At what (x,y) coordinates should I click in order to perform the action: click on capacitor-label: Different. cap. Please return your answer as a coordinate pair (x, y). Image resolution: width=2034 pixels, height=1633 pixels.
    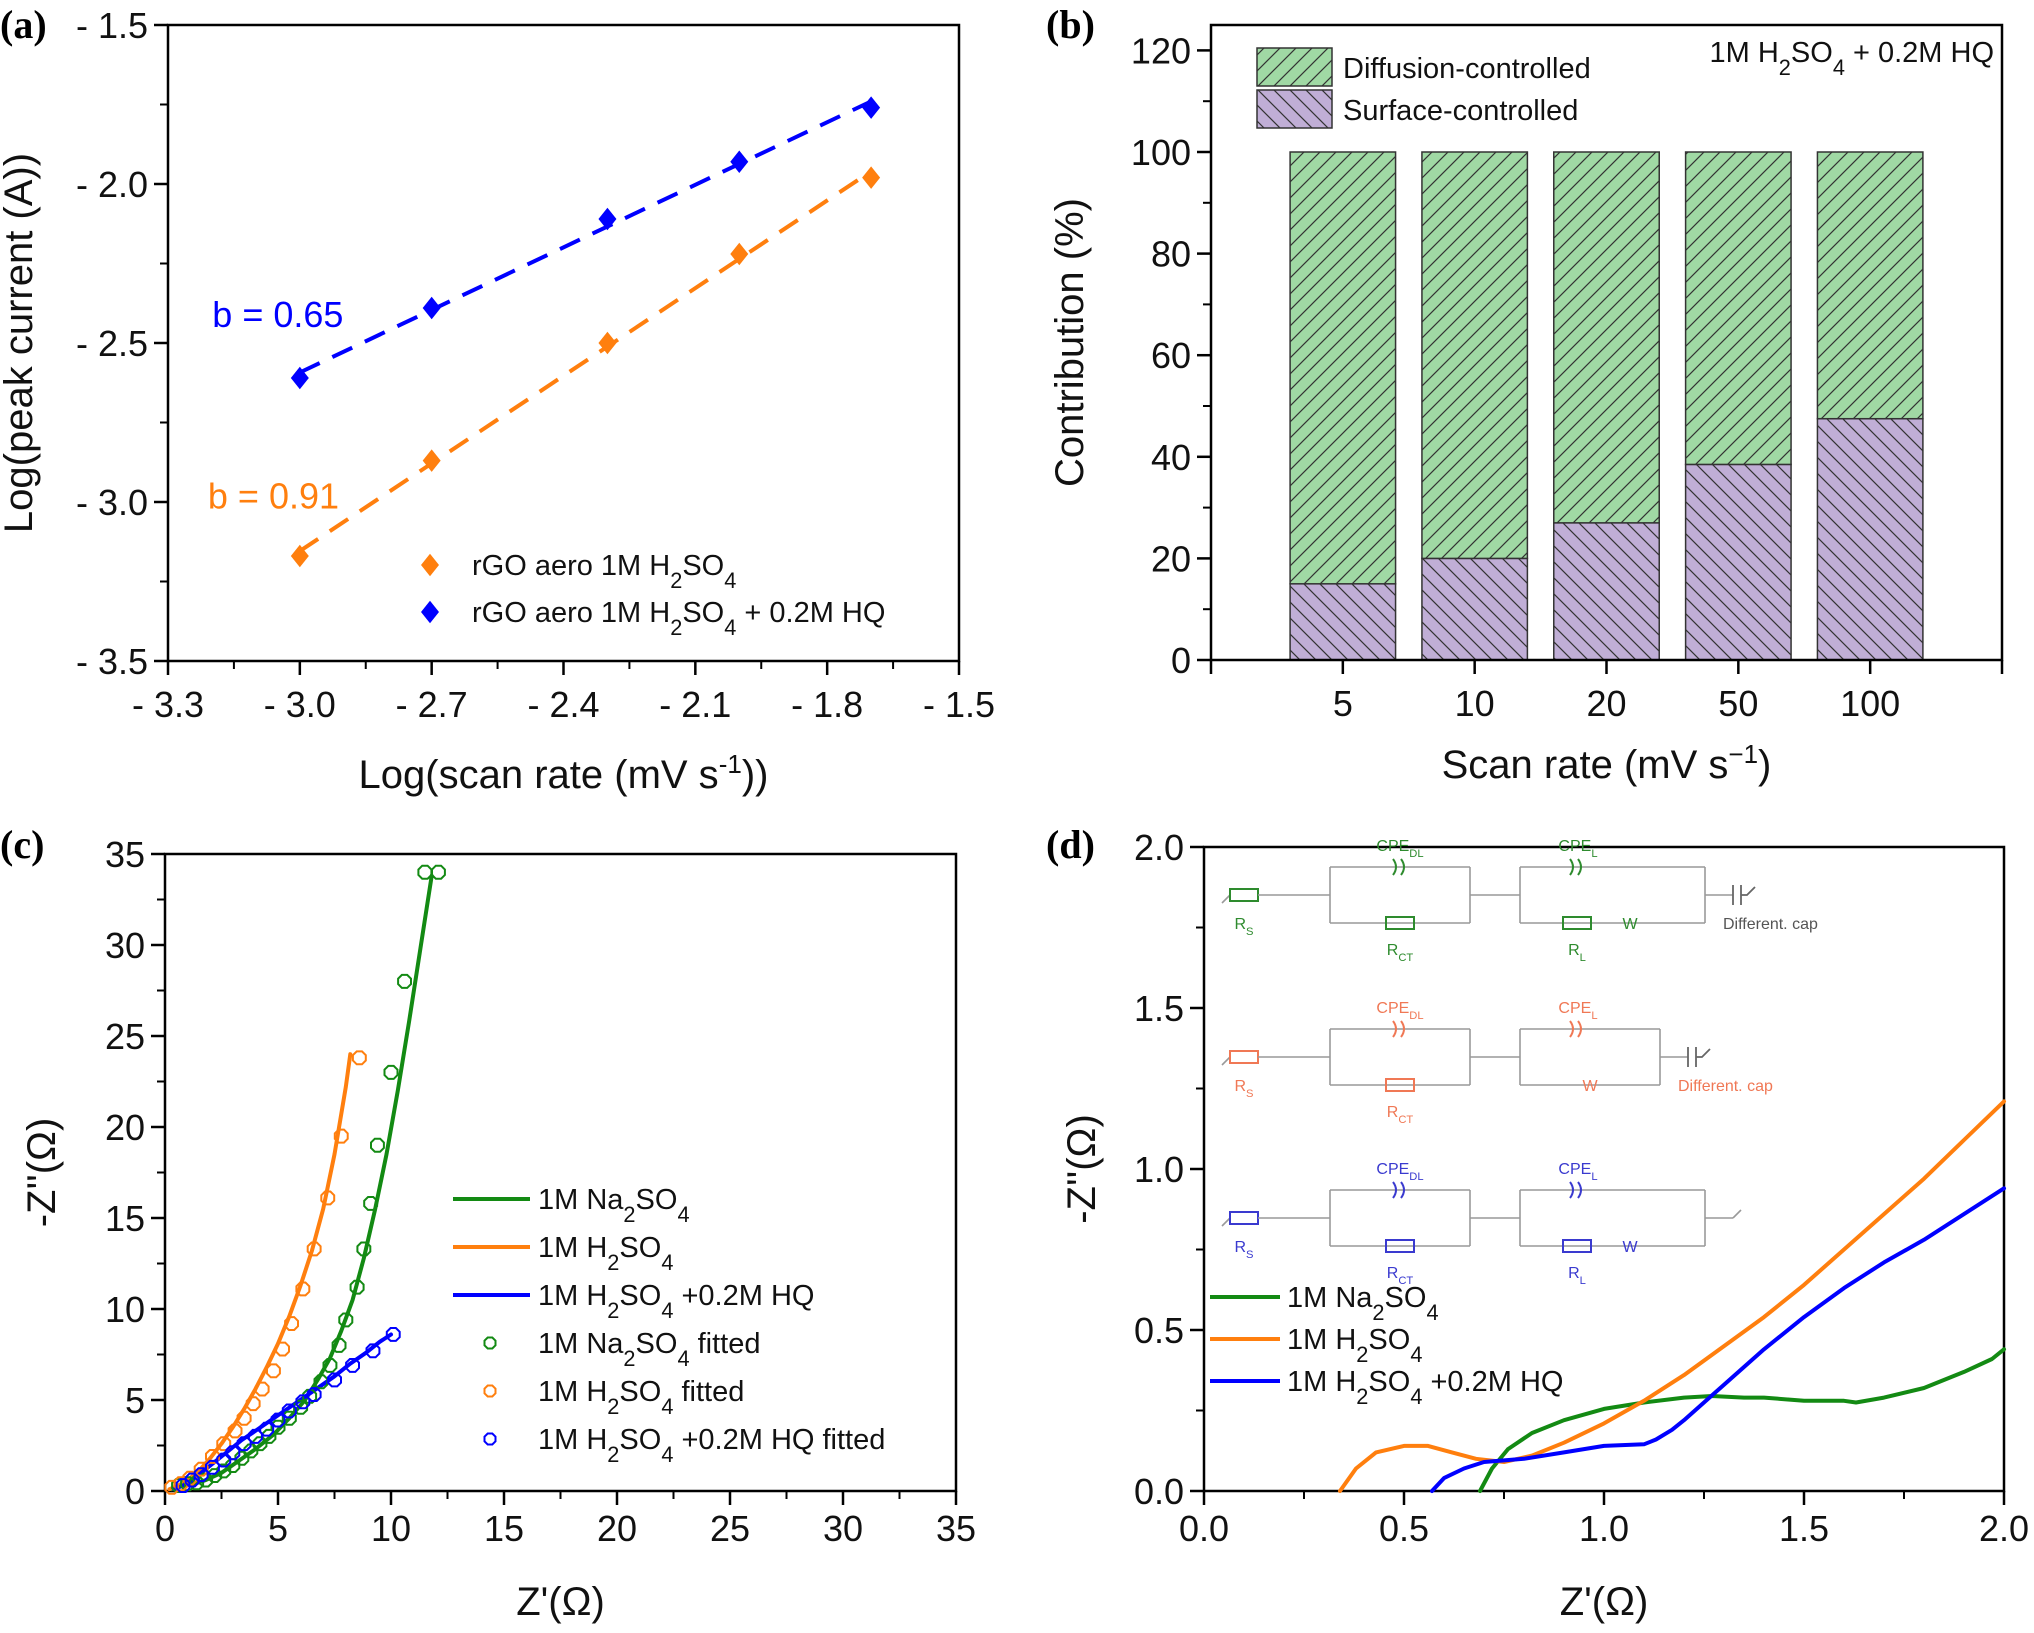
    Looking at the image, I should click on (1725, 1086).